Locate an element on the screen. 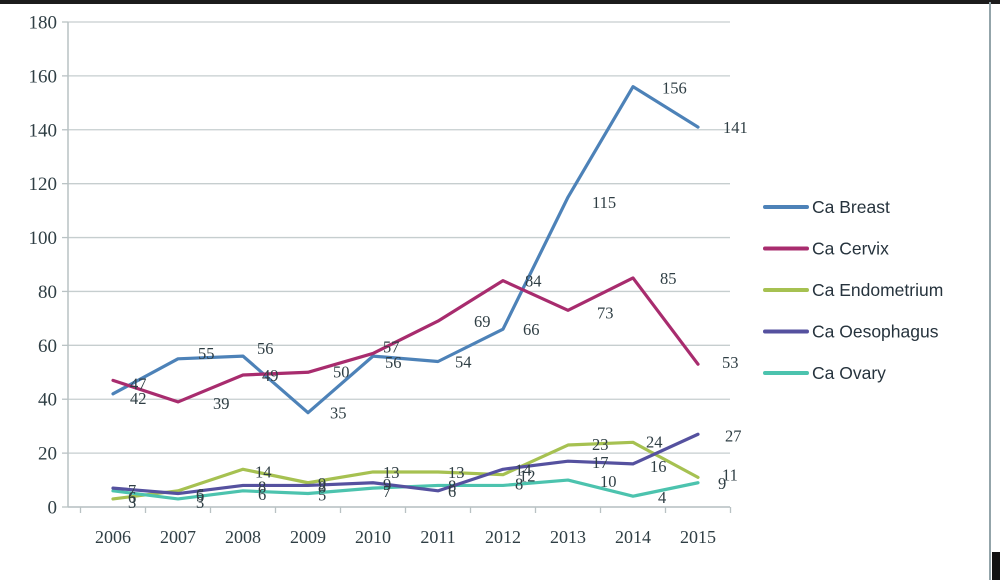 The height and width of the screenshot is (580, 1000). data-label-ca-endometrium: 14 is located at coordinates (263, 471).